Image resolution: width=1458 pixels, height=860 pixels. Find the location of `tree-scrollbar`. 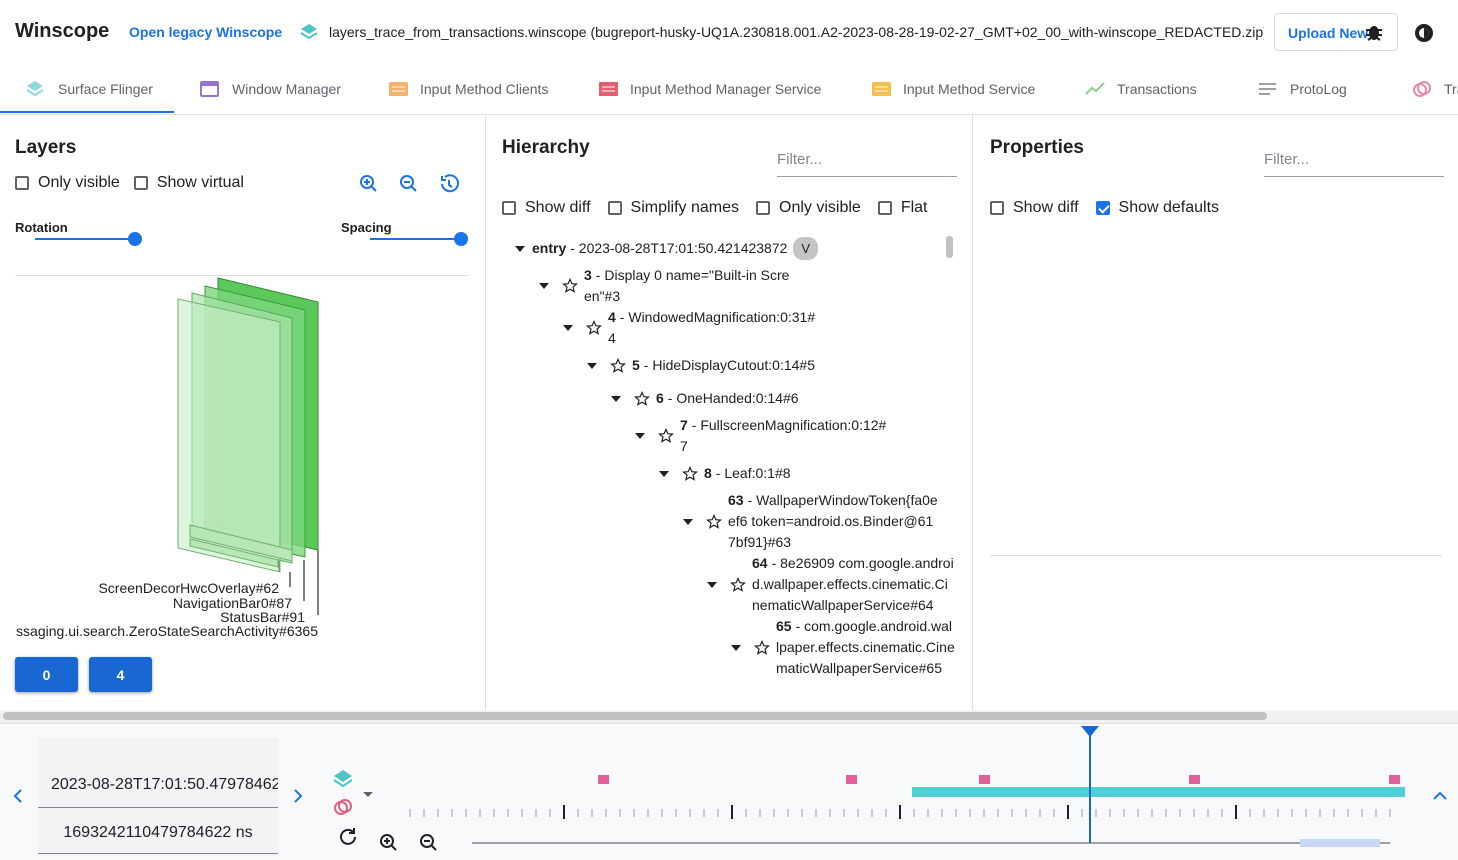

tree-scrollbar is located at coordinates (949, 247).